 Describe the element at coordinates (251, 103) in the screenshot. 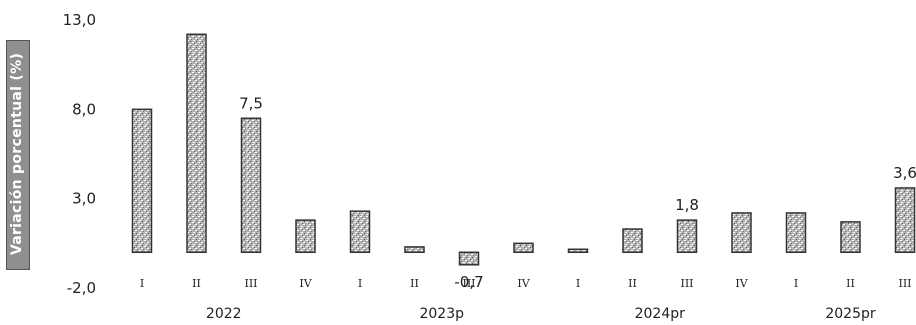

I see `data-label: 7,5` at that location.